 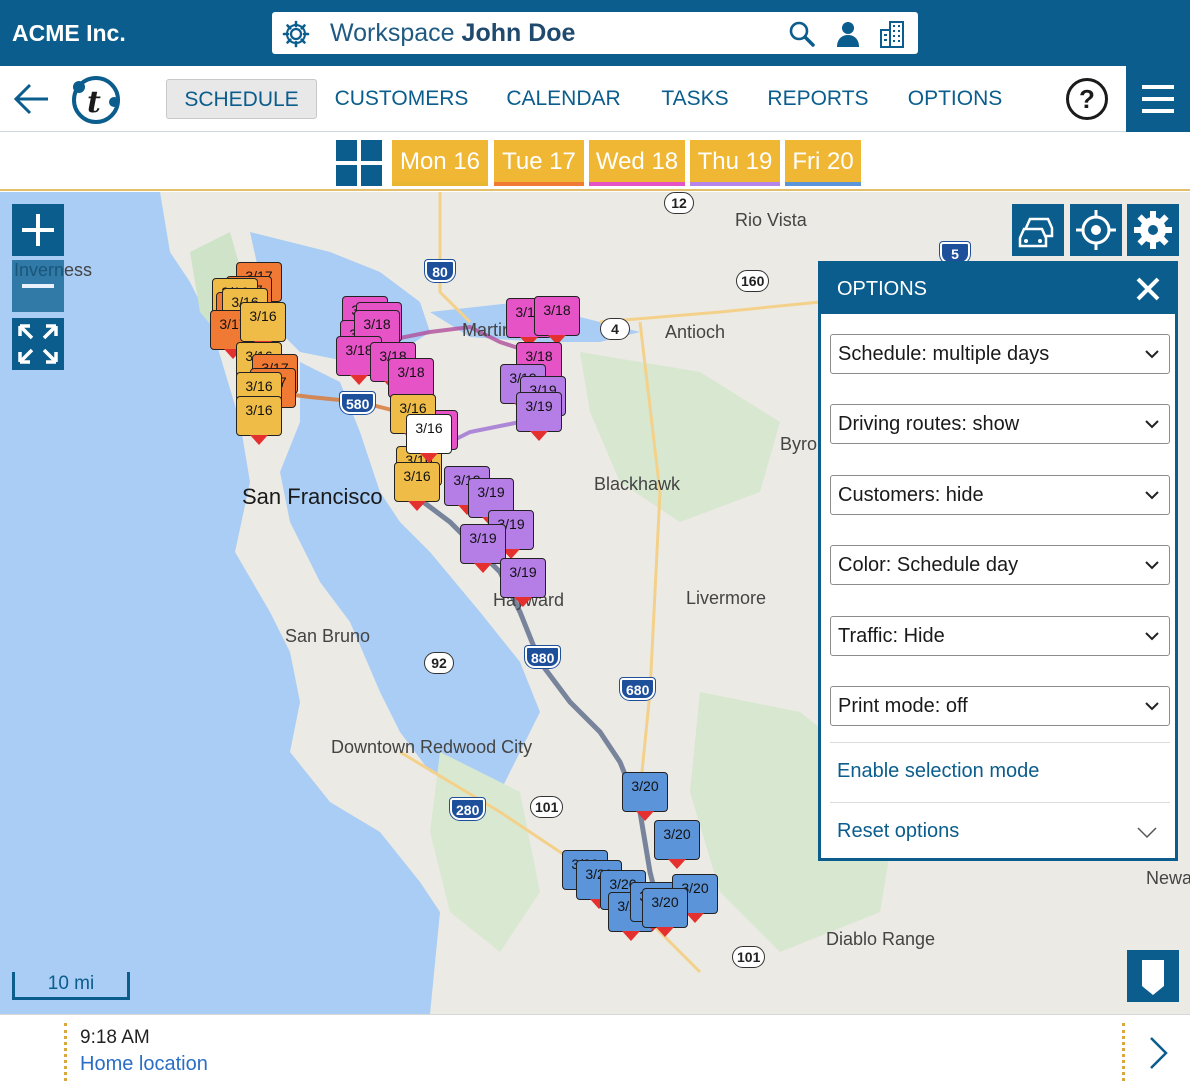 I want to click on schedule-select: Schedule: multiple days, so click(x=1000, y=354).